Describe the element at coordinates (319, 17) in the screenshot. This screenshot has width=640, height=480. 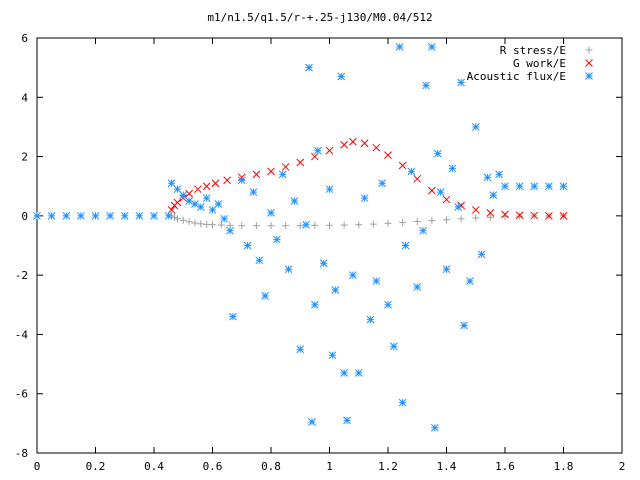
I see `chart-title: m1/n1.5/q1.5/r-+.25-j130/M0.04/512` at that location.